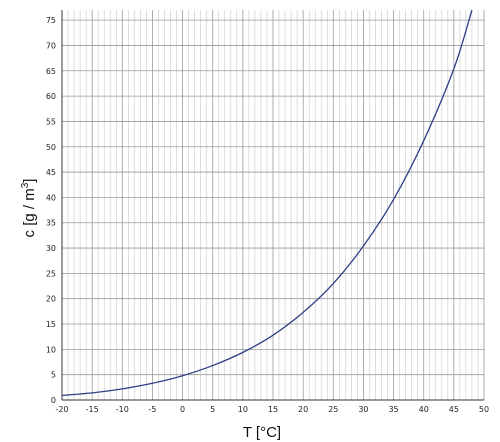 This screenshot has height=442, width=500. I want to click on y-tick-labels: 0 5 10 15 20 25 30 35 40 45 50 55 60 65 70 75, so click(51, 210).